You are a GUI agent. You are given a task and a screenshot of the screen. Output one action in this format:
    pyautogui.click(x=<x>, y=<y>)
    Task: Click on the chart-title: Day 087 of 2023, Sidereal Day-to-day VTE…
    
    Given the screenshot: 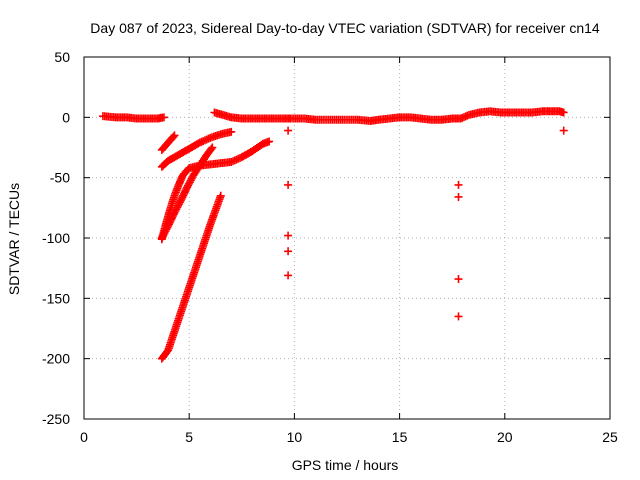 What is the action you would take?
    pyautogui.click(x=345, y=28)
    